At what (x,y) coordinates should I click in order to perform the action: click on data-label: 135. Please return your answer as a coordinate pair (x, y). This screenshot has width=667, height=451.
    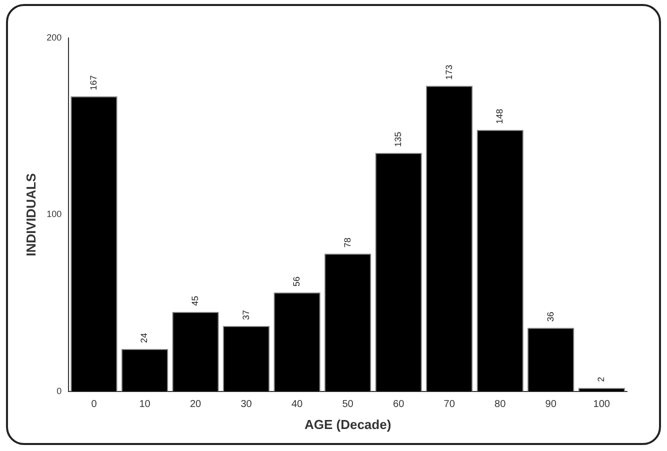
    Looking at the image, I should click on (398, 139).